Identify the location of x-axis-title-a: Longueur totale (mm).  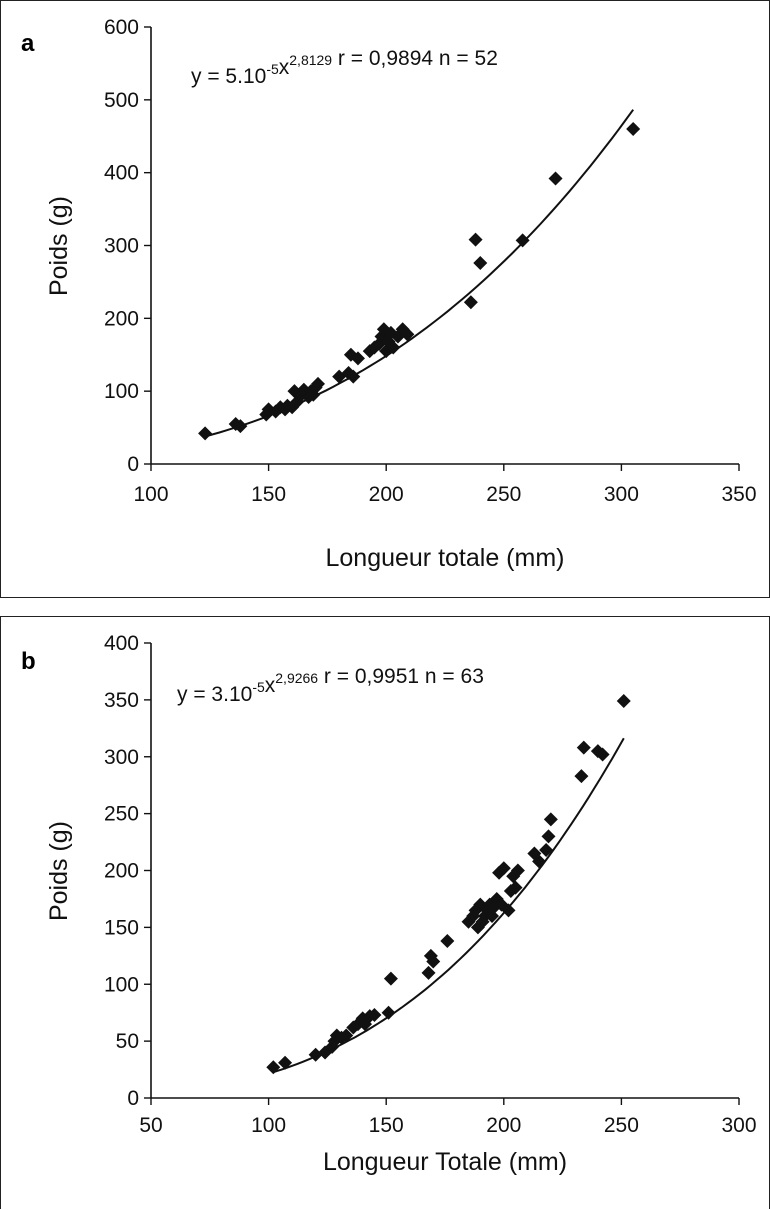
(444, 558).